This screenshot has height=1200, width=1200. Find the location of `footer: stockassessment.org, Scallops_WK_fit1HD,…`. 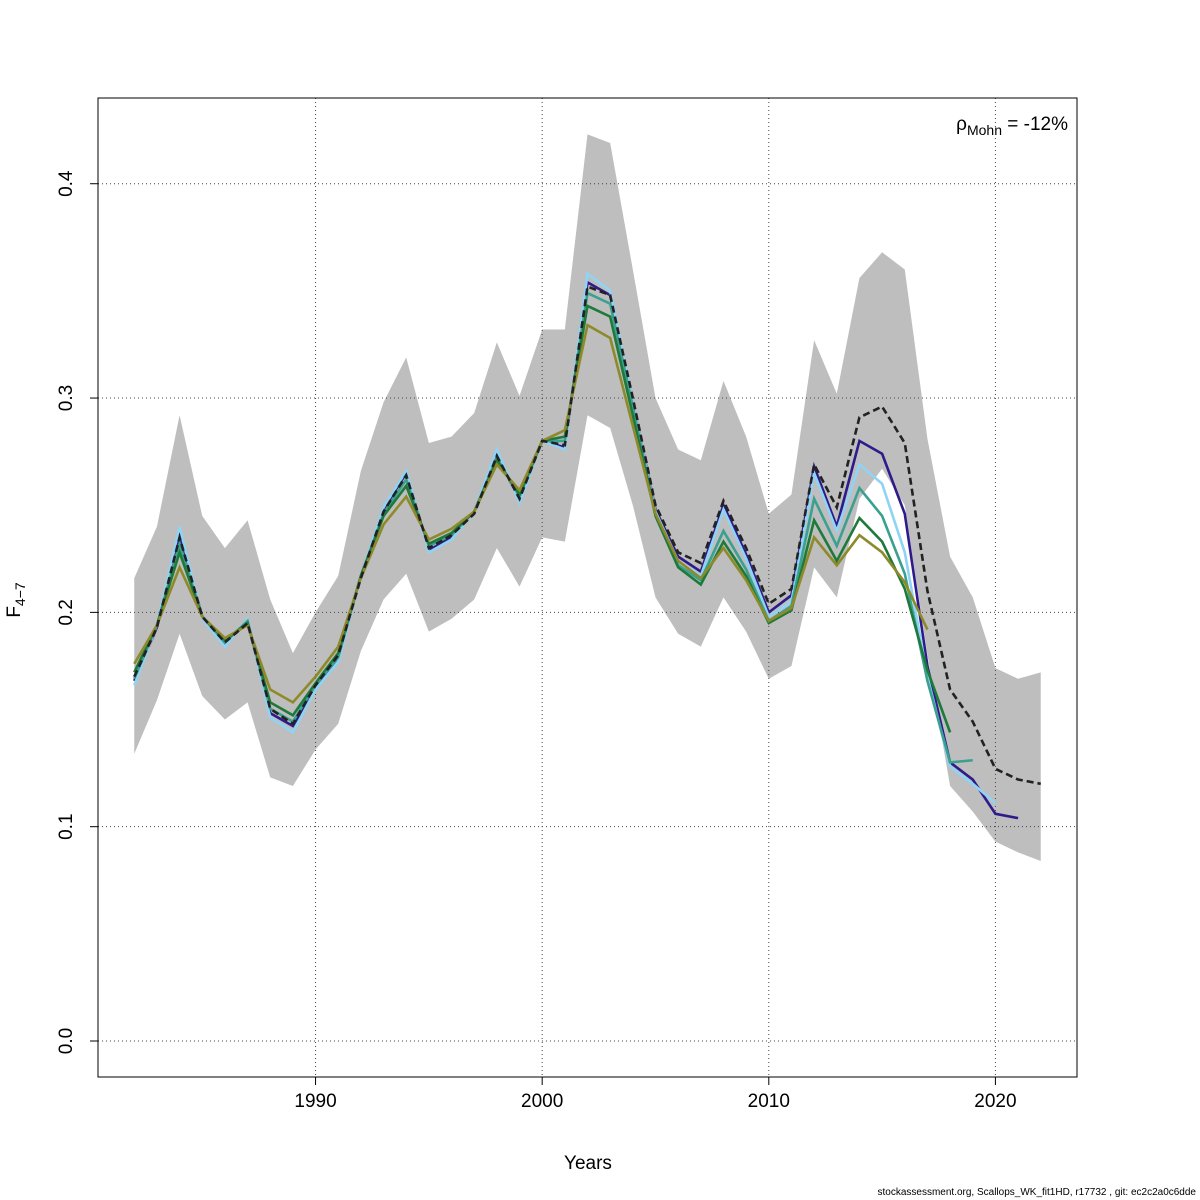

footer: stockassessment.org, Scallops_WK_fit1HD,… is located at coordinates (1037, 1192).